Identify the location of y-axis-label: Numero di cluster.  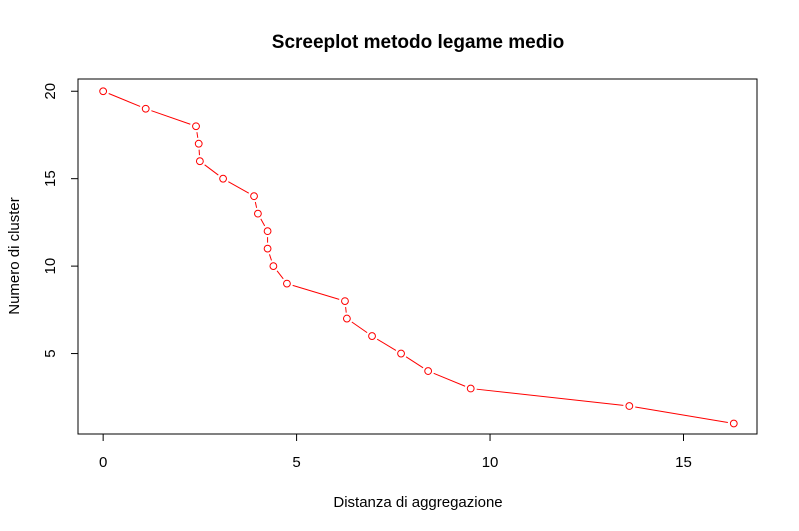
(14, 256).